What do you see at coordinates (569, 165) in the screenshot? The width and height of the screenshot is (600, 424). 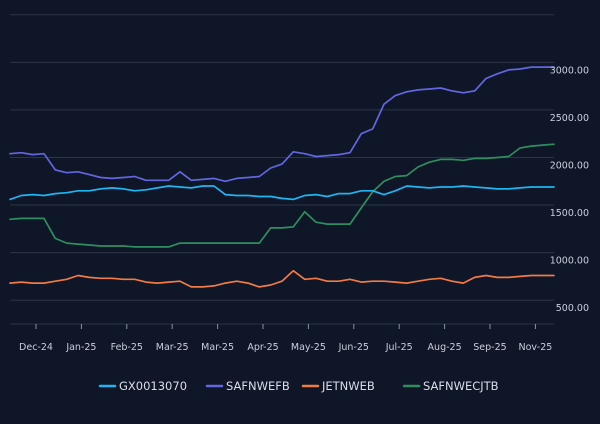 I see `y-tick-label: 2000.00` at bounding box center [569, 165].